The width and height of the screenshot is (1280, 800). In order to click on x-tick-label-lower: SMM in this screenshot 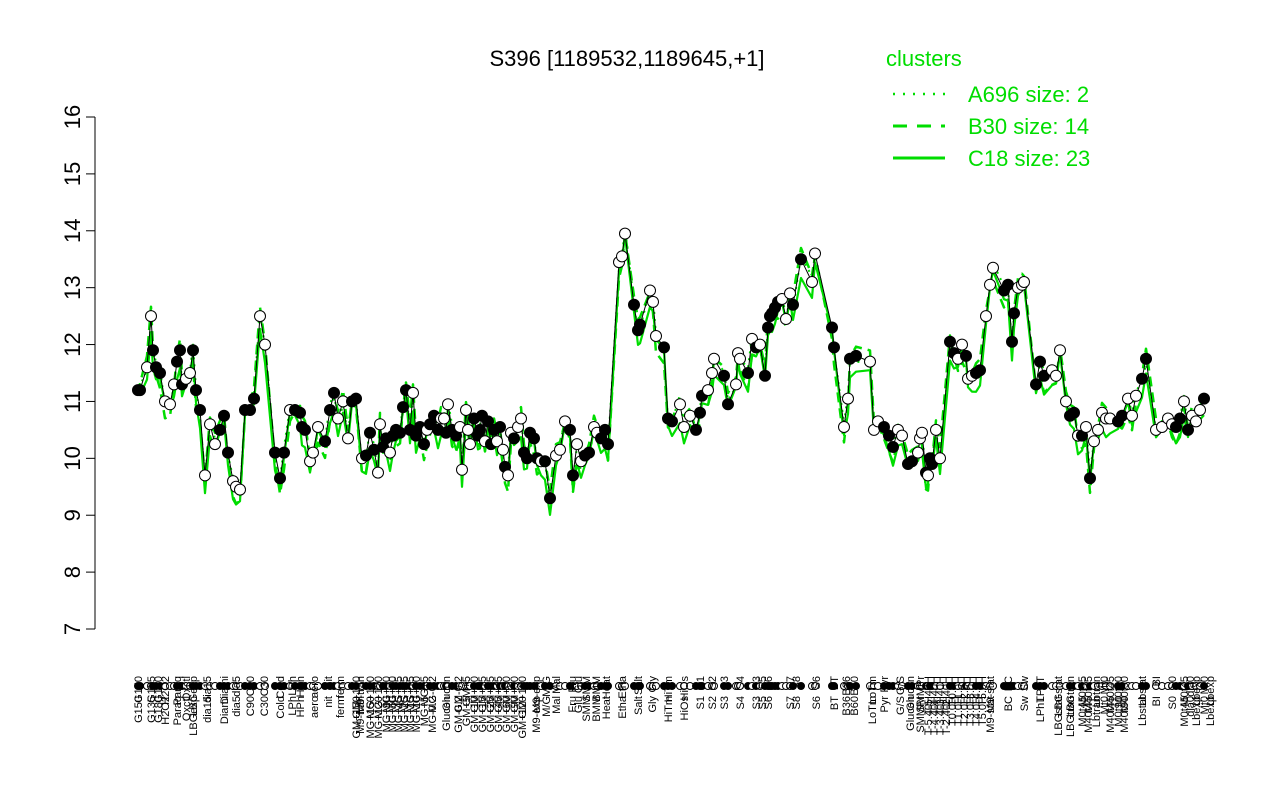, I will do `click(587, 709)`.